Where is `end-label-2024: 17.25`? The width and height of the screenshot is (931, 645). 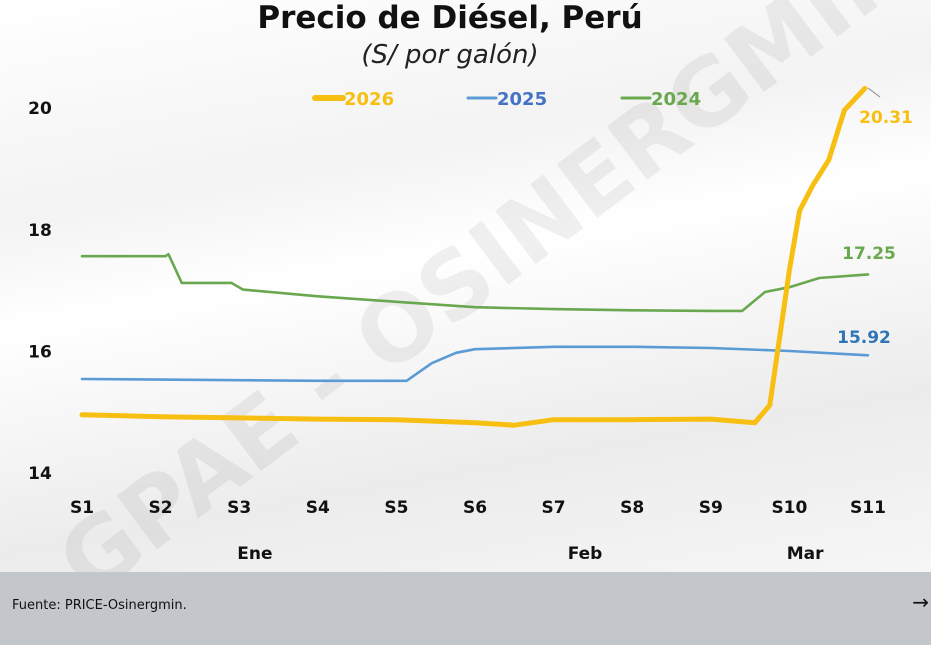 end-label-2024: 17.25 is located at coordinates (869, 254).